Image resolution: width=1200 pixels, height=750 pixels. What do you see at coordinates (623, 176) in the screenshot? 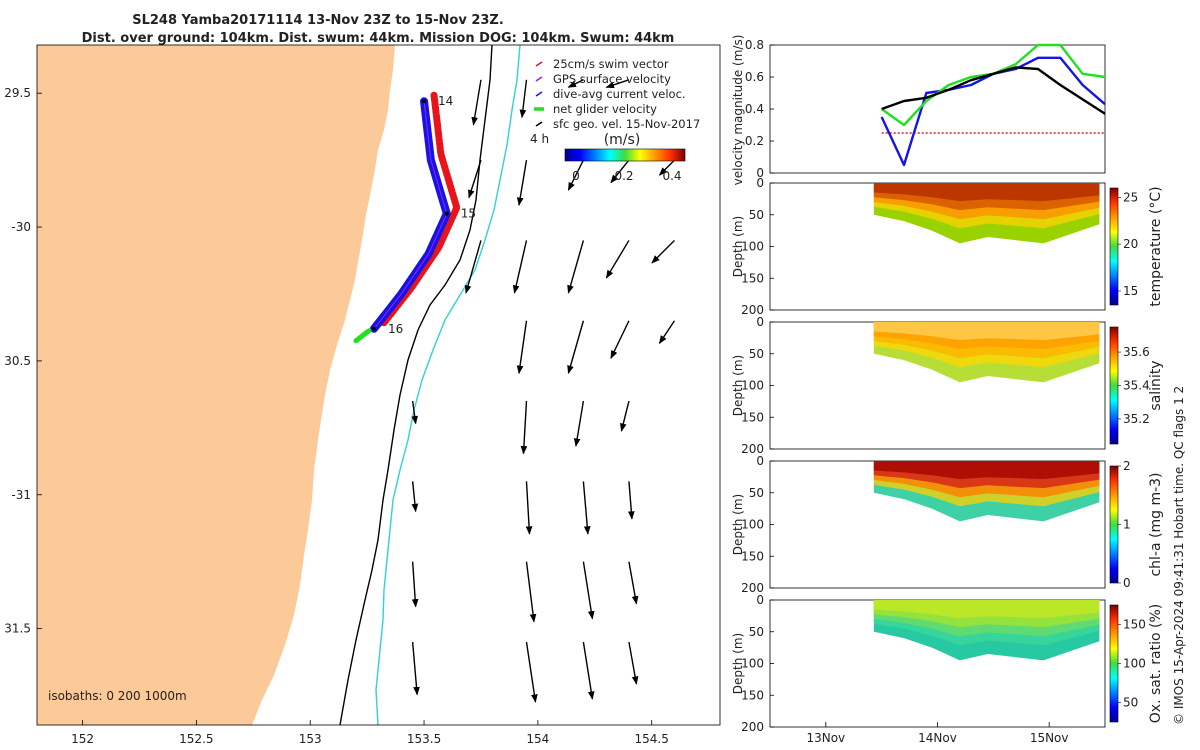
I see `speed-colorbar-tick: 0.2` at bounding box center [623, 176].